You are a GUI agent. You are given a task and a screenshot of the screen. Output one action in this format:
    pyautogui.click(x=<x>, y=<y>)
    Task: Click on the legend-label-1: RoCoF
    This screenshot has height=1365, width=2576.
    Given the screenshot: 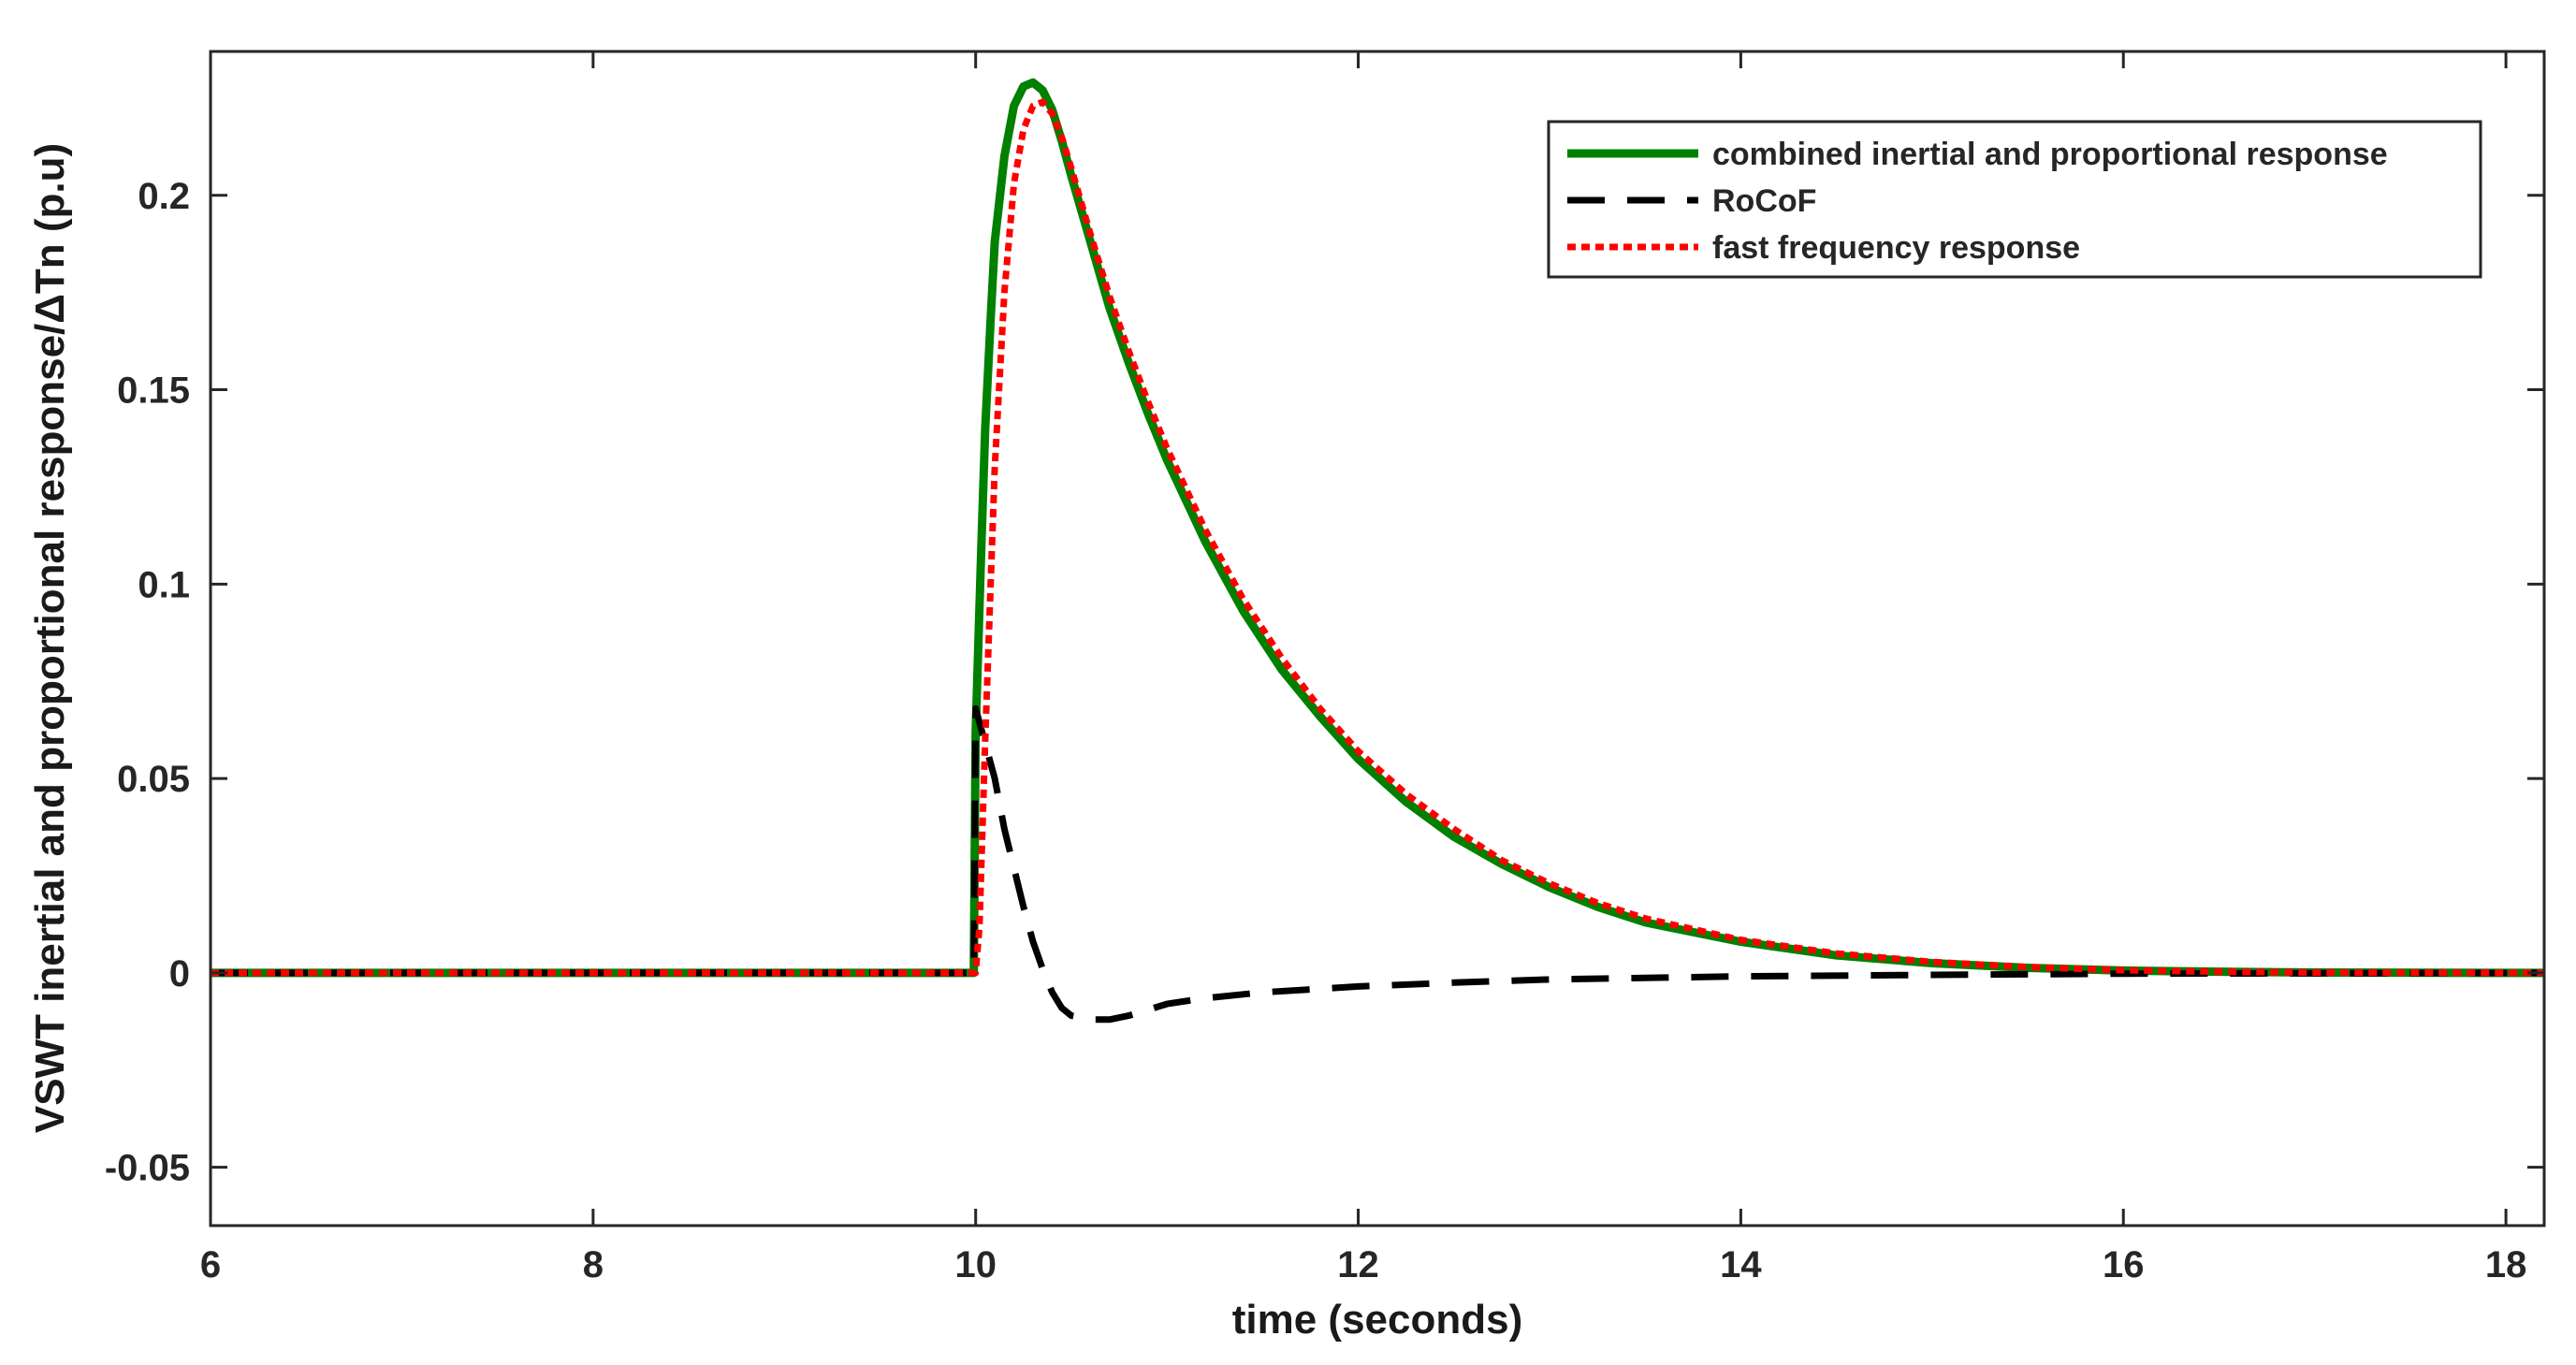 What is the action you would take?
    pyautogui.click(x=1764, y=201)
    